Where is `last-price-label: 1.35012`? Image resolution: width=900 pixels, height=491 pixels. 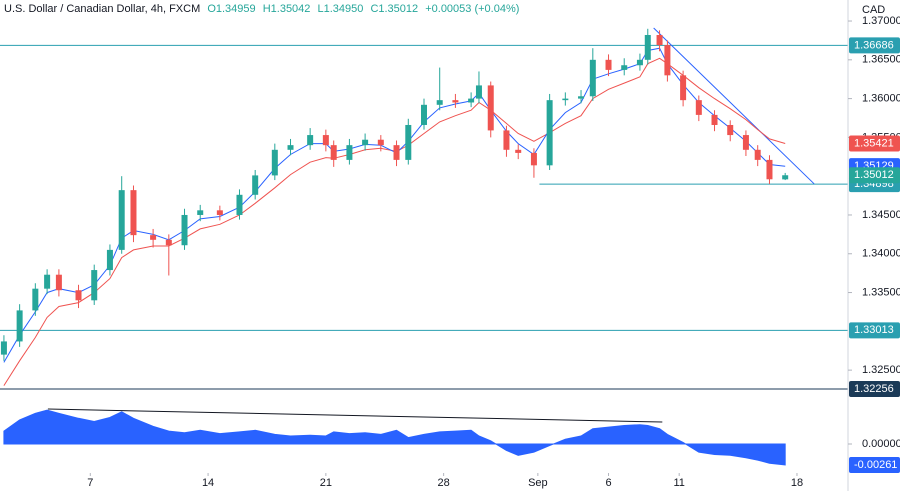 last-price-label: 1.35012 is located at coordinates (874, 175).